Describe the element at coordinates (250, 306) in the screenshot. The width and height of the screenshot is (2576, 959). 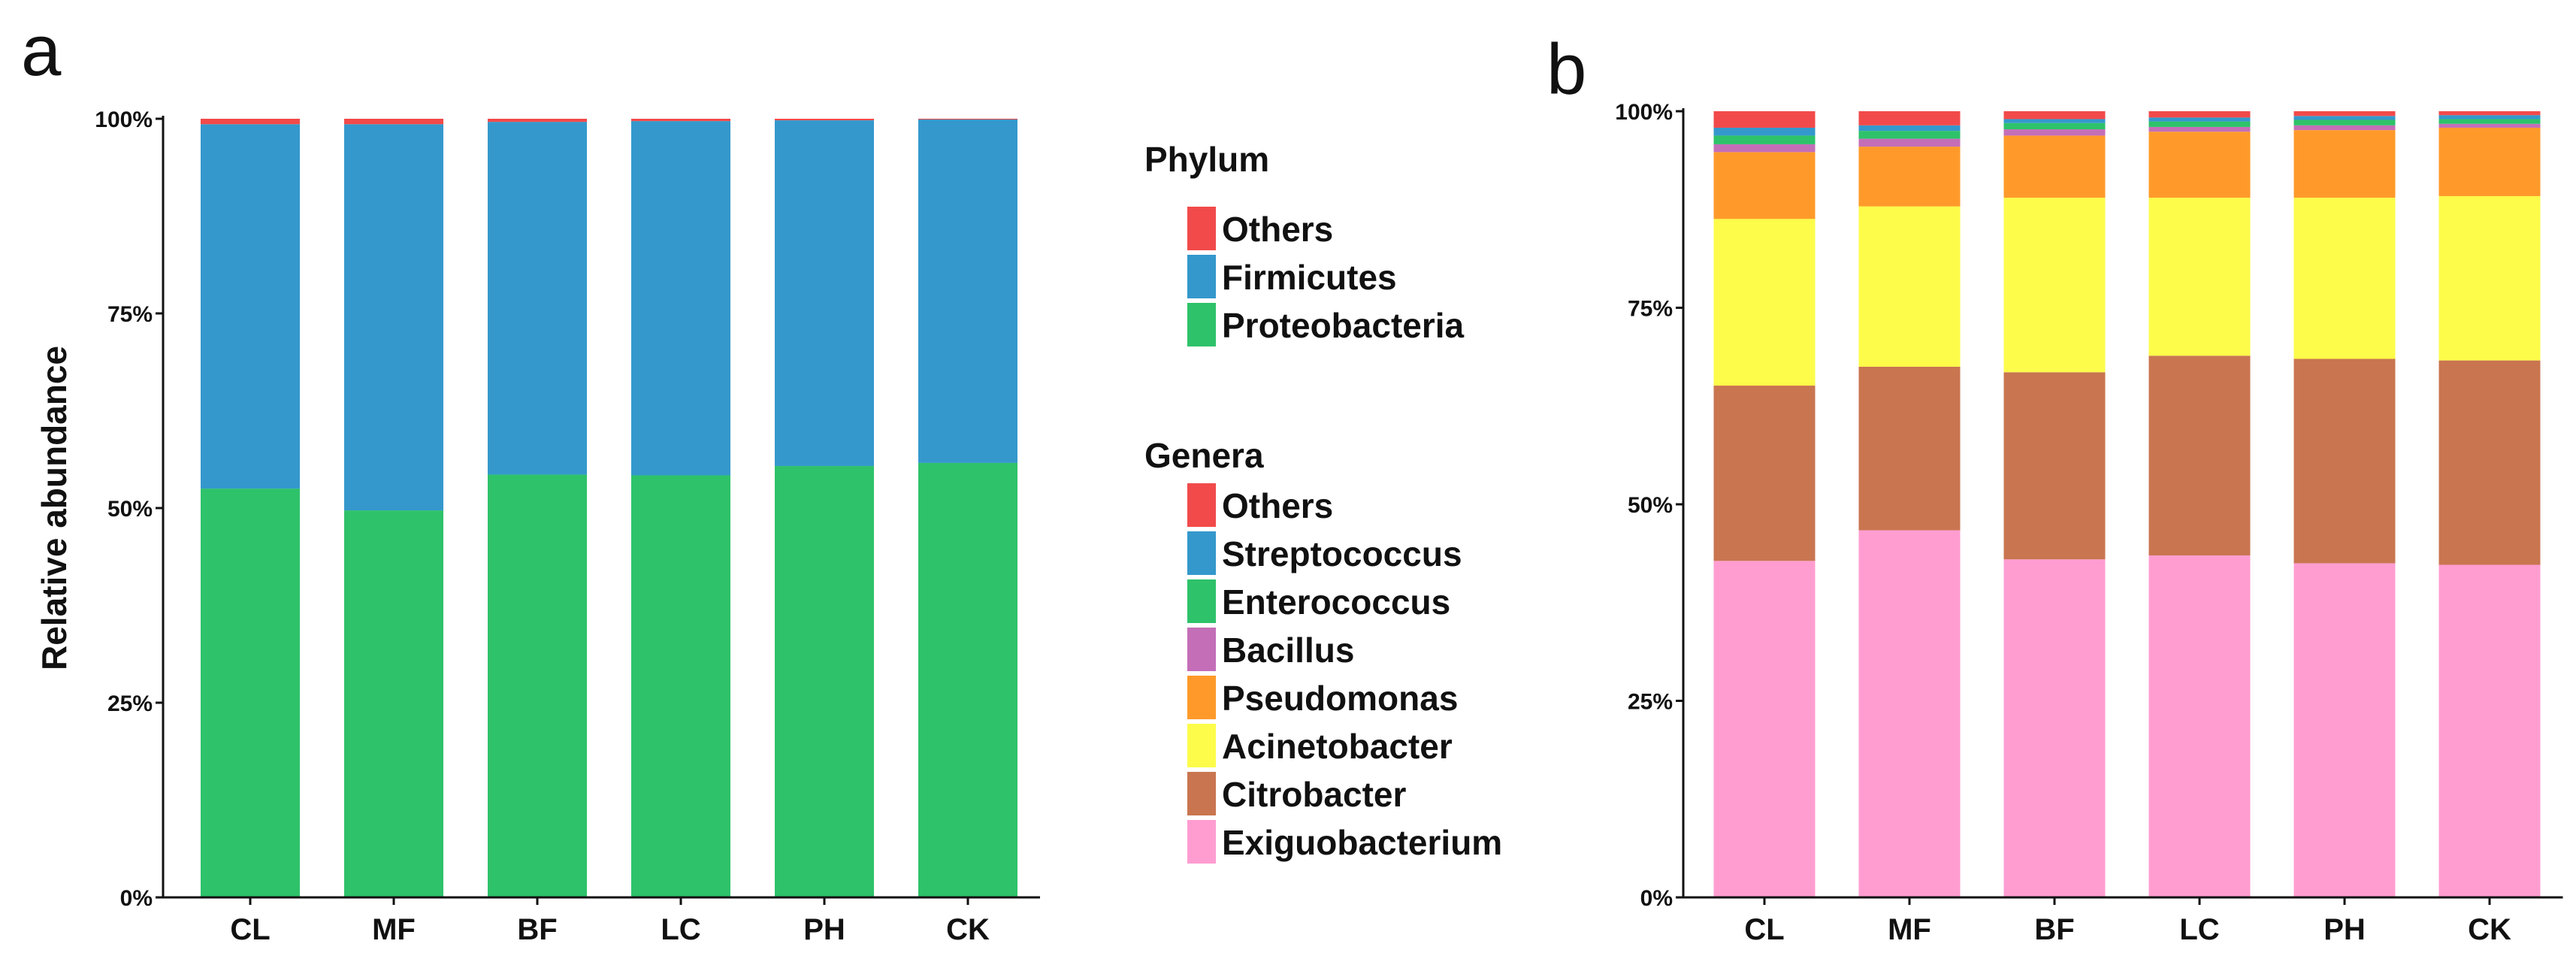
I see `bar-a-cl-firmicutes` at that location.